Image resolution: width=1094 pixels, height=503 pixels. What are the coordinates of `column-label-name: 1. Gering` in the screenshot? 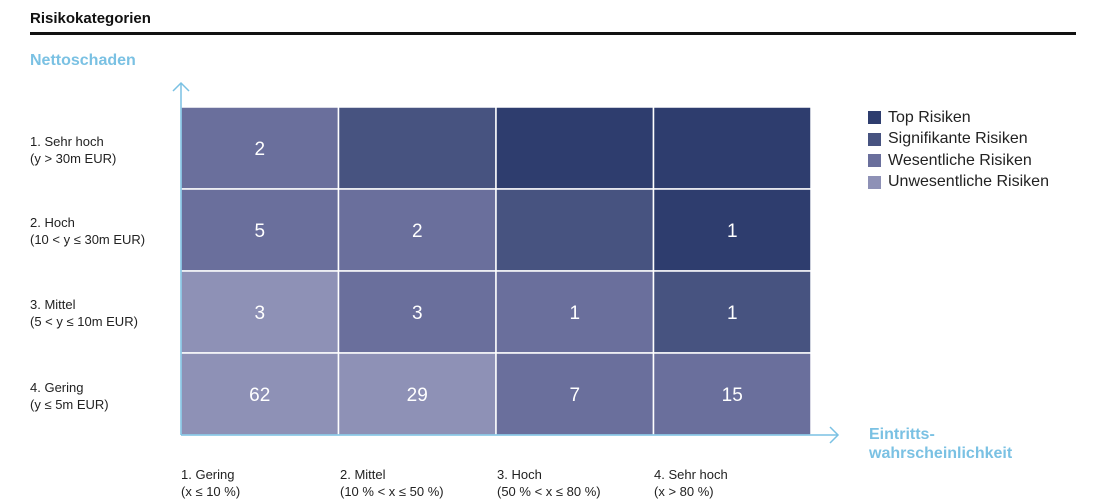 It's located at (208, 474).